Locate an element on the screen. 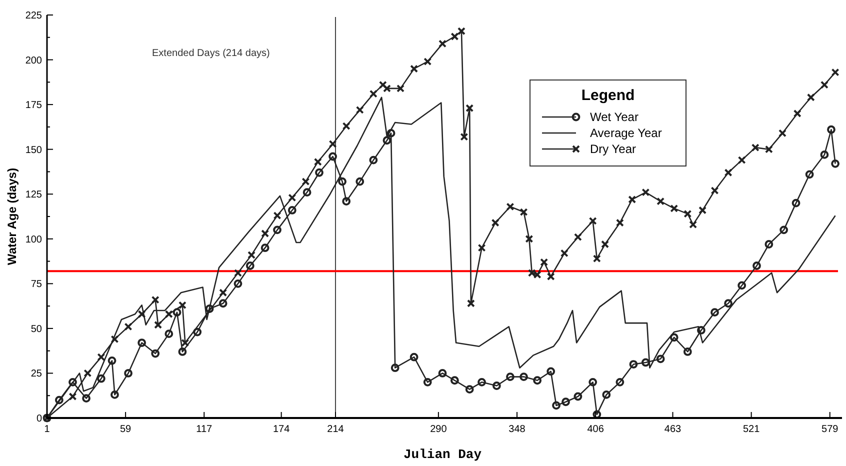 The height and width of the screenshot is (466, 846). x-tick-label: 117 is located at coordinates (204, 429).